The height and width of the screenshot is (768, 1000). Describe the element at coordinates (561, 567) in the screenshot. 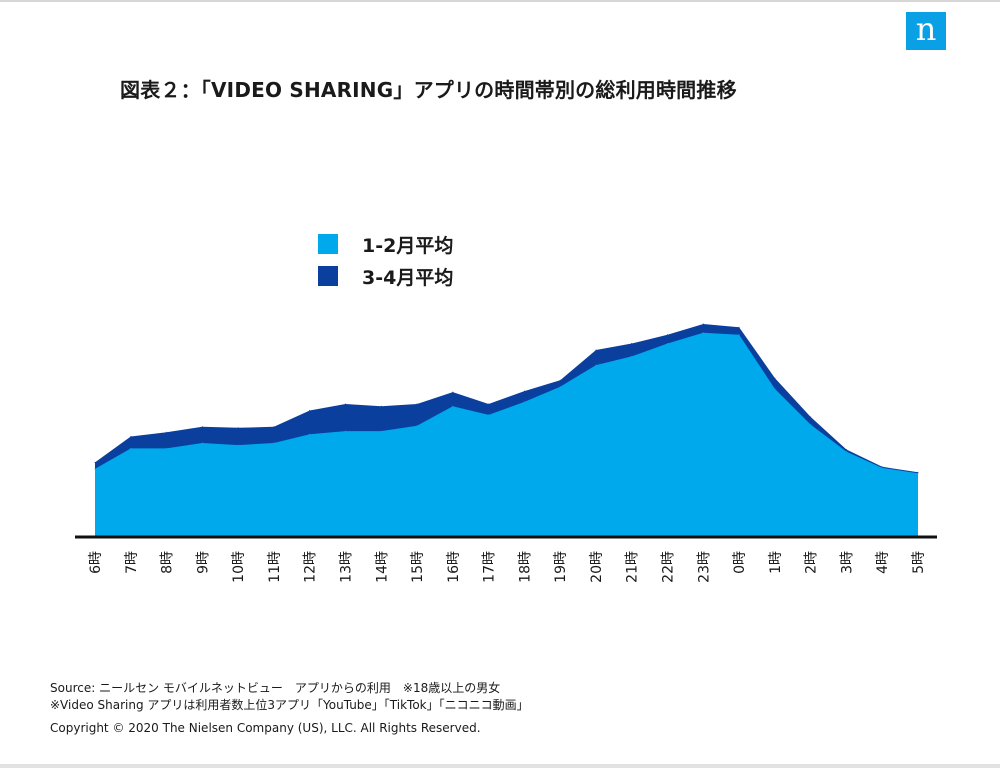

I see `x-tick-label: 19時` at that location.